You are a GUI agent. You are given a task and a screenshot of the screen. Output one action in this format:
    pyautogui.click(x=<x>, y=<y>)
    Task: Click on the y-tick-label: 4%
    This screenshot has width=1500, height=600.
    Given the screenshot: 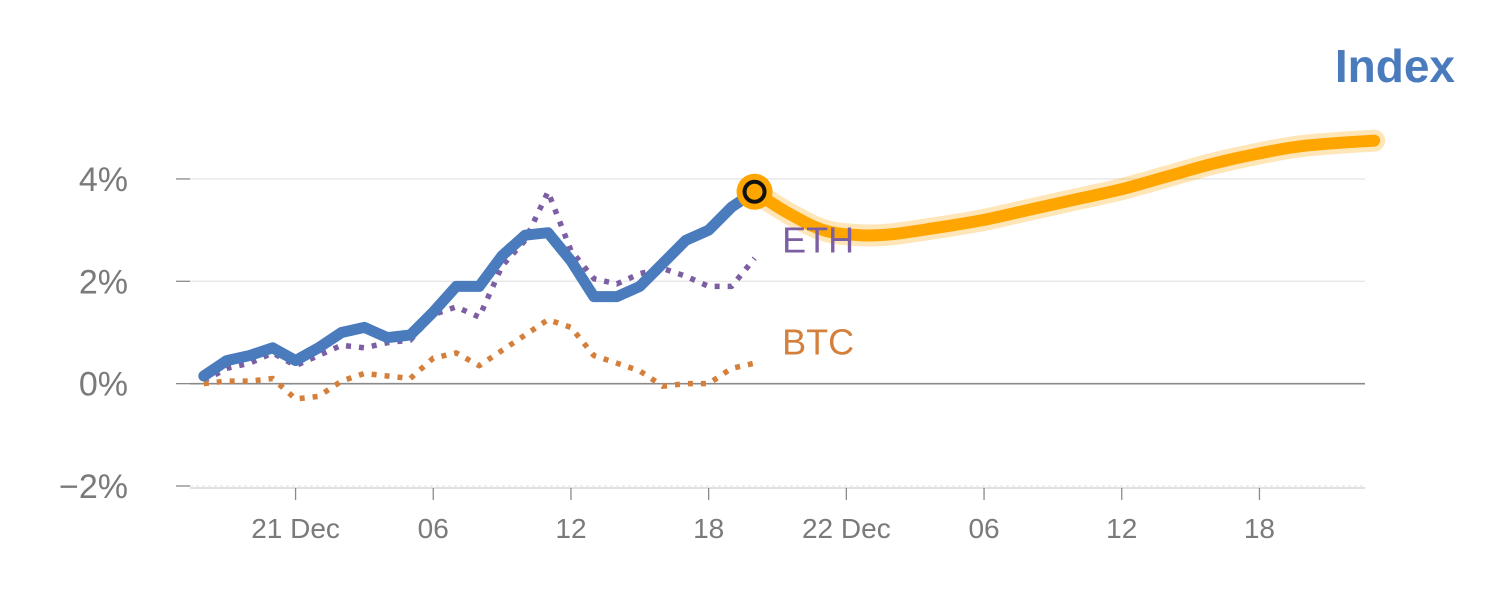 What is the action you would take?
    pyautogui.click(x=103, y=180)
    